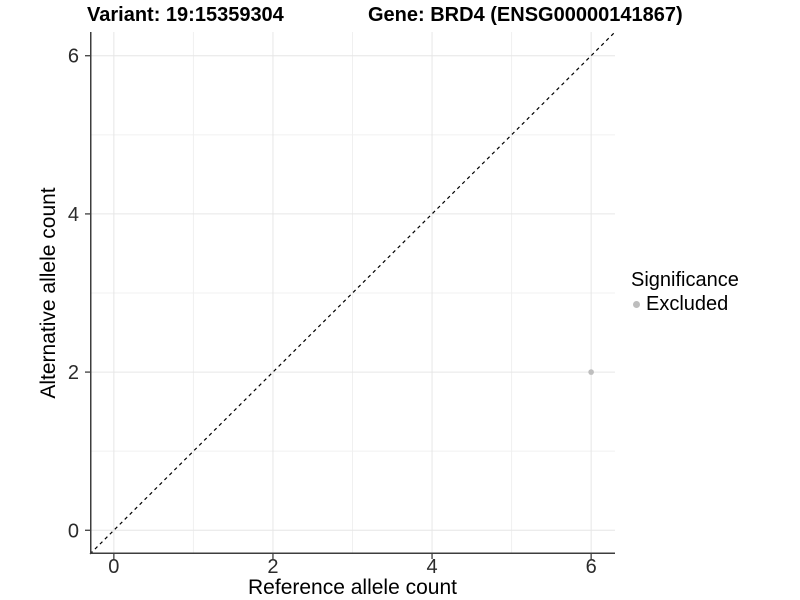  Describe the element at coordinates (591, 567) in the screenshot. I see `x-tick-label: 6` at that location.